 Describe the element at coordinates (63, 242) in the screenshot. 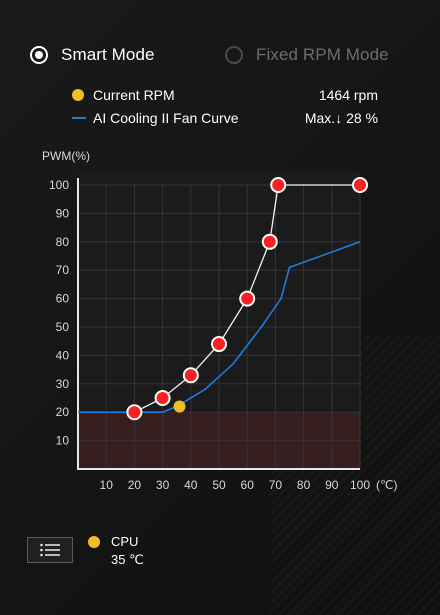

I see `y-tick-label: 80` at that location.